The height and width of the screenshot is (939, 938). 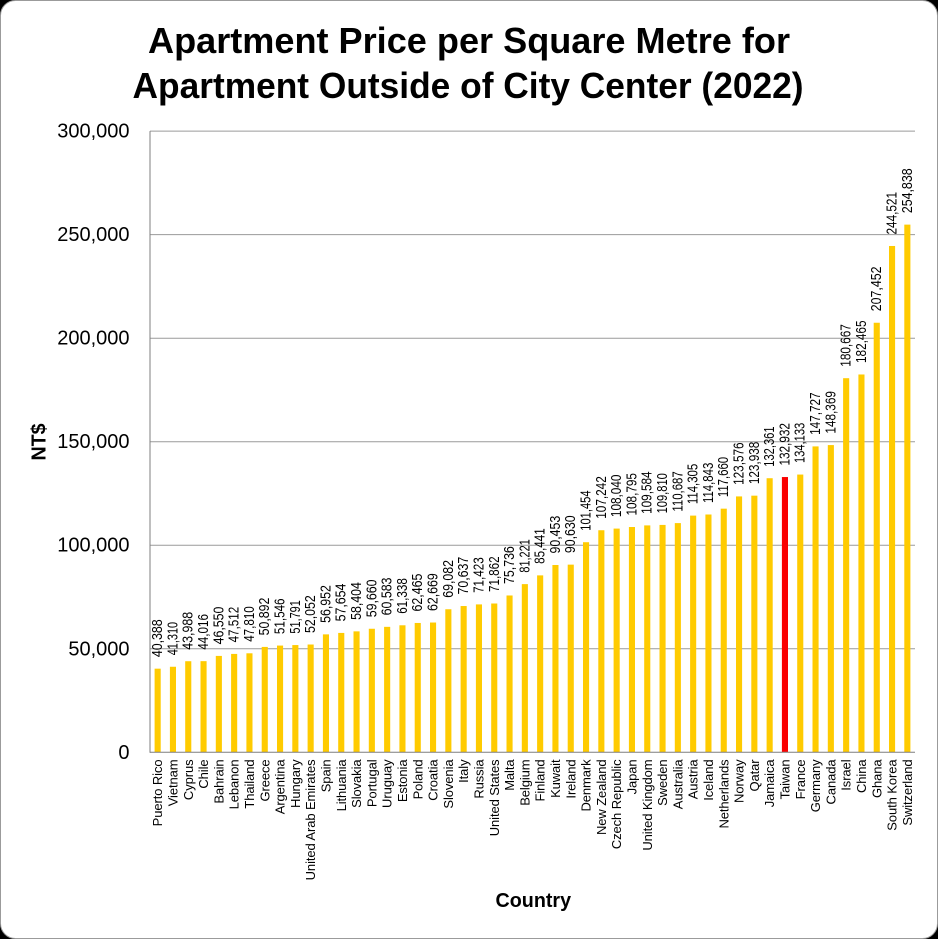 What do you see at coordinates (310, 614) in the screenshot?
I see `svg-text: 52,052` at bounding box center [310, 614].